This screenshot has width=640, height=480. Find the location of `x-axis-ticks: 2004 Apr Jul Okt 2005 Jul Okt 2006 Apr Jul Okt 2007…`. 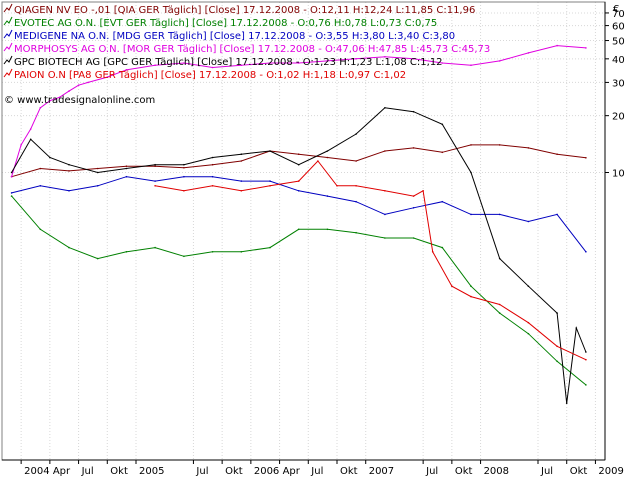

x-axis-ticks: 2004 Apr Jul Okt 2005 Jul Okt 2006 Apr Jul Okt 2007… is located at coordinates (322, 468).